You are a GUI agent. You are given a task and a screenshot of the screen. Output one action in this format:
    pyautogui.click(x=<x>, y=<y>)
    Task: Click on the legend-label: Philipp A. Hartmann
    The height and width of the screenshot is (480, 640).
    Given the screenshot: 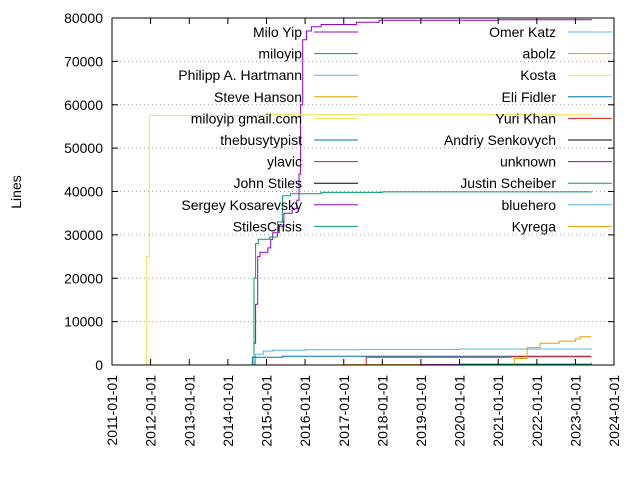 What is the action you would take?
    pyautogui.click(x=240, y=75)
    